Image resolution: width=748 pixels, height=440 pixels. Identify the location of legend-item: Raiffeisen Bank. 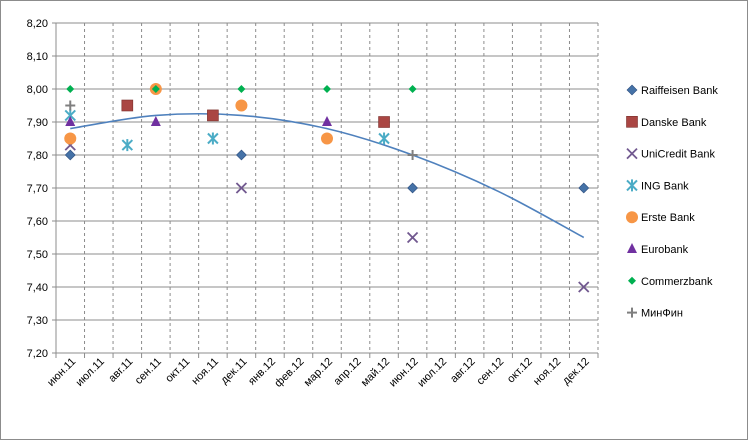
(672, 90).